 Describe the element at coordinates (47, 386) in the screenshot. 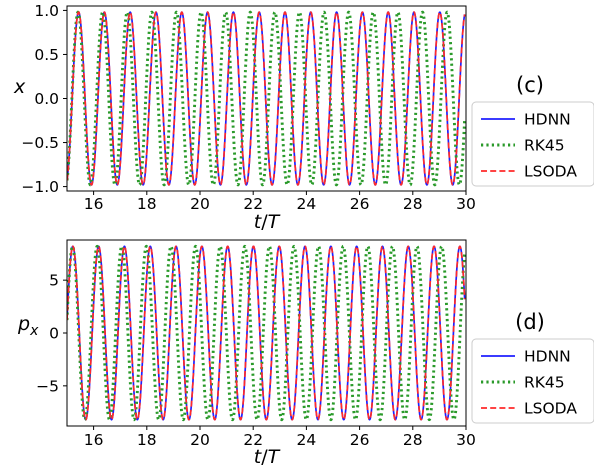

I see `y-tick-label: −5` at that location.